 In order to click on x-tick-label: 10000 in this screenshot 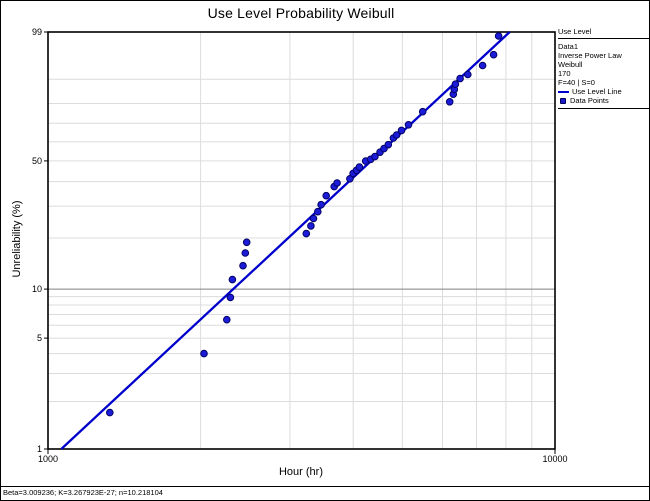, I will do `click(554, 459)`.